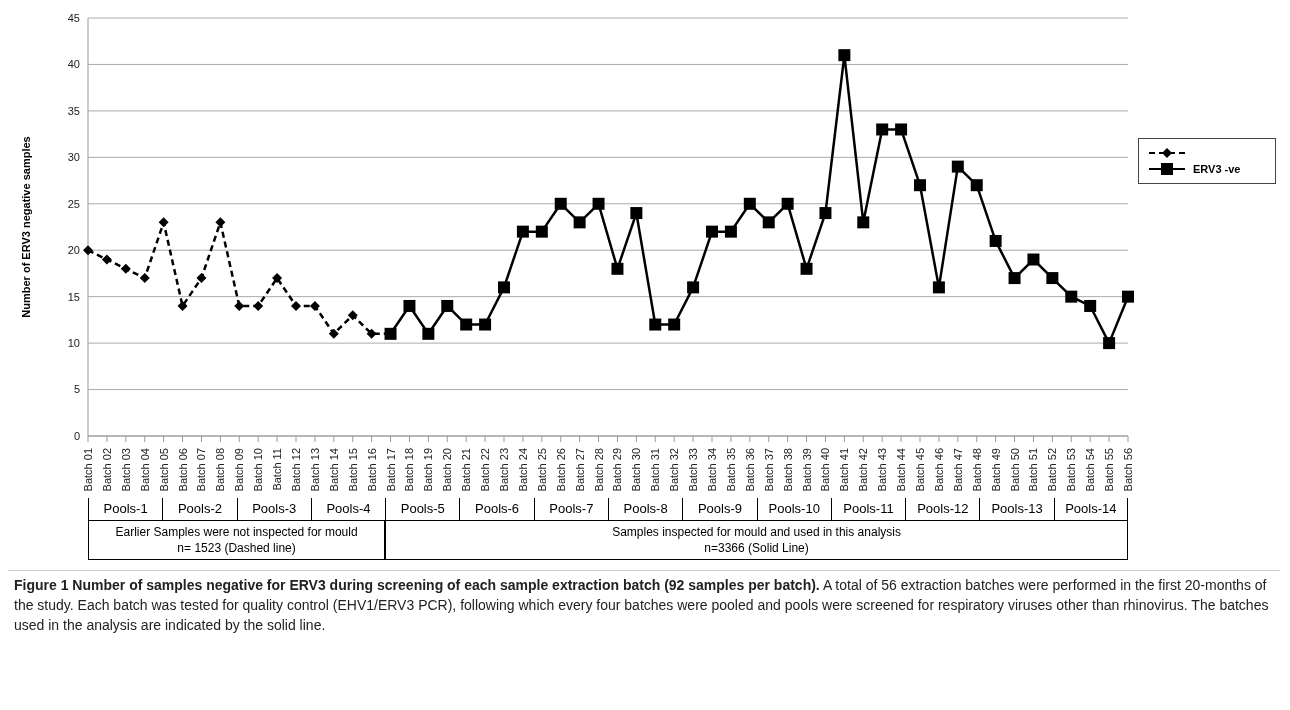 This screenshot has height=710, width=1290. What do you see at coordinates (655, 470) in the screenshot?
I see `x-tick-label: Batch 31` at bounding box center [655, 470].